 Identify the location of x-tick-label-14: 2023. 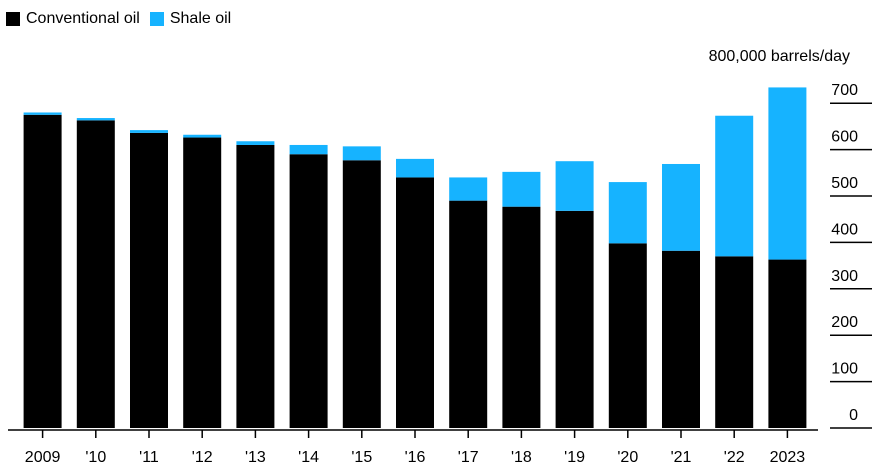
(788, 457).